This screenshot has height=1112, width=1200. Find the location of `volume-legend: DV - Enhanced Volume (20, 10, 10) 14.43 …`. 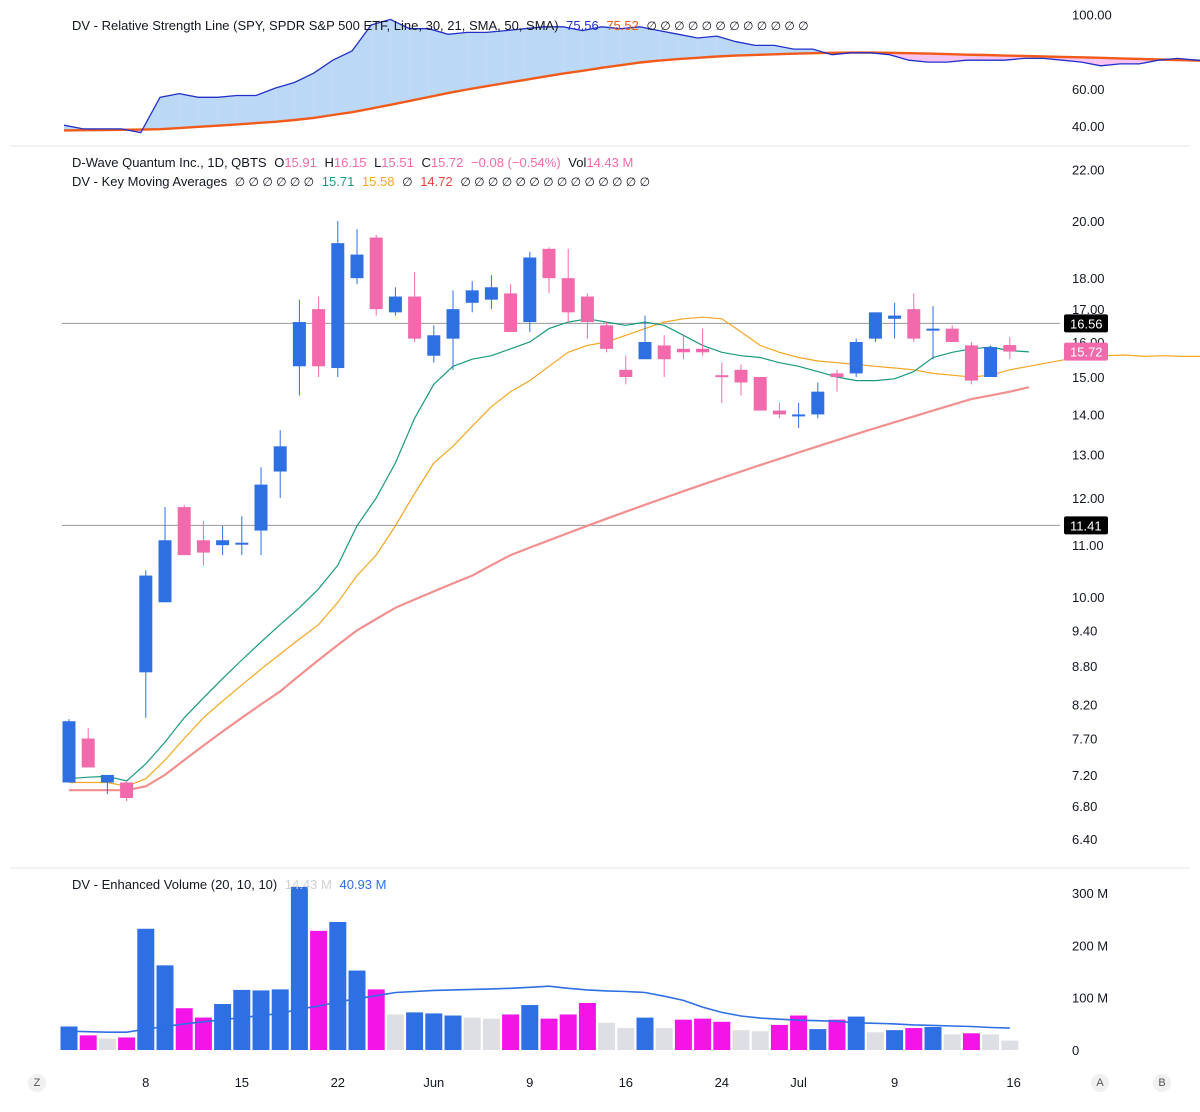

volume-legend: DV - Enhanced Volume (20, 10, 10) 14.43 … is located at coordinates (231, 884).